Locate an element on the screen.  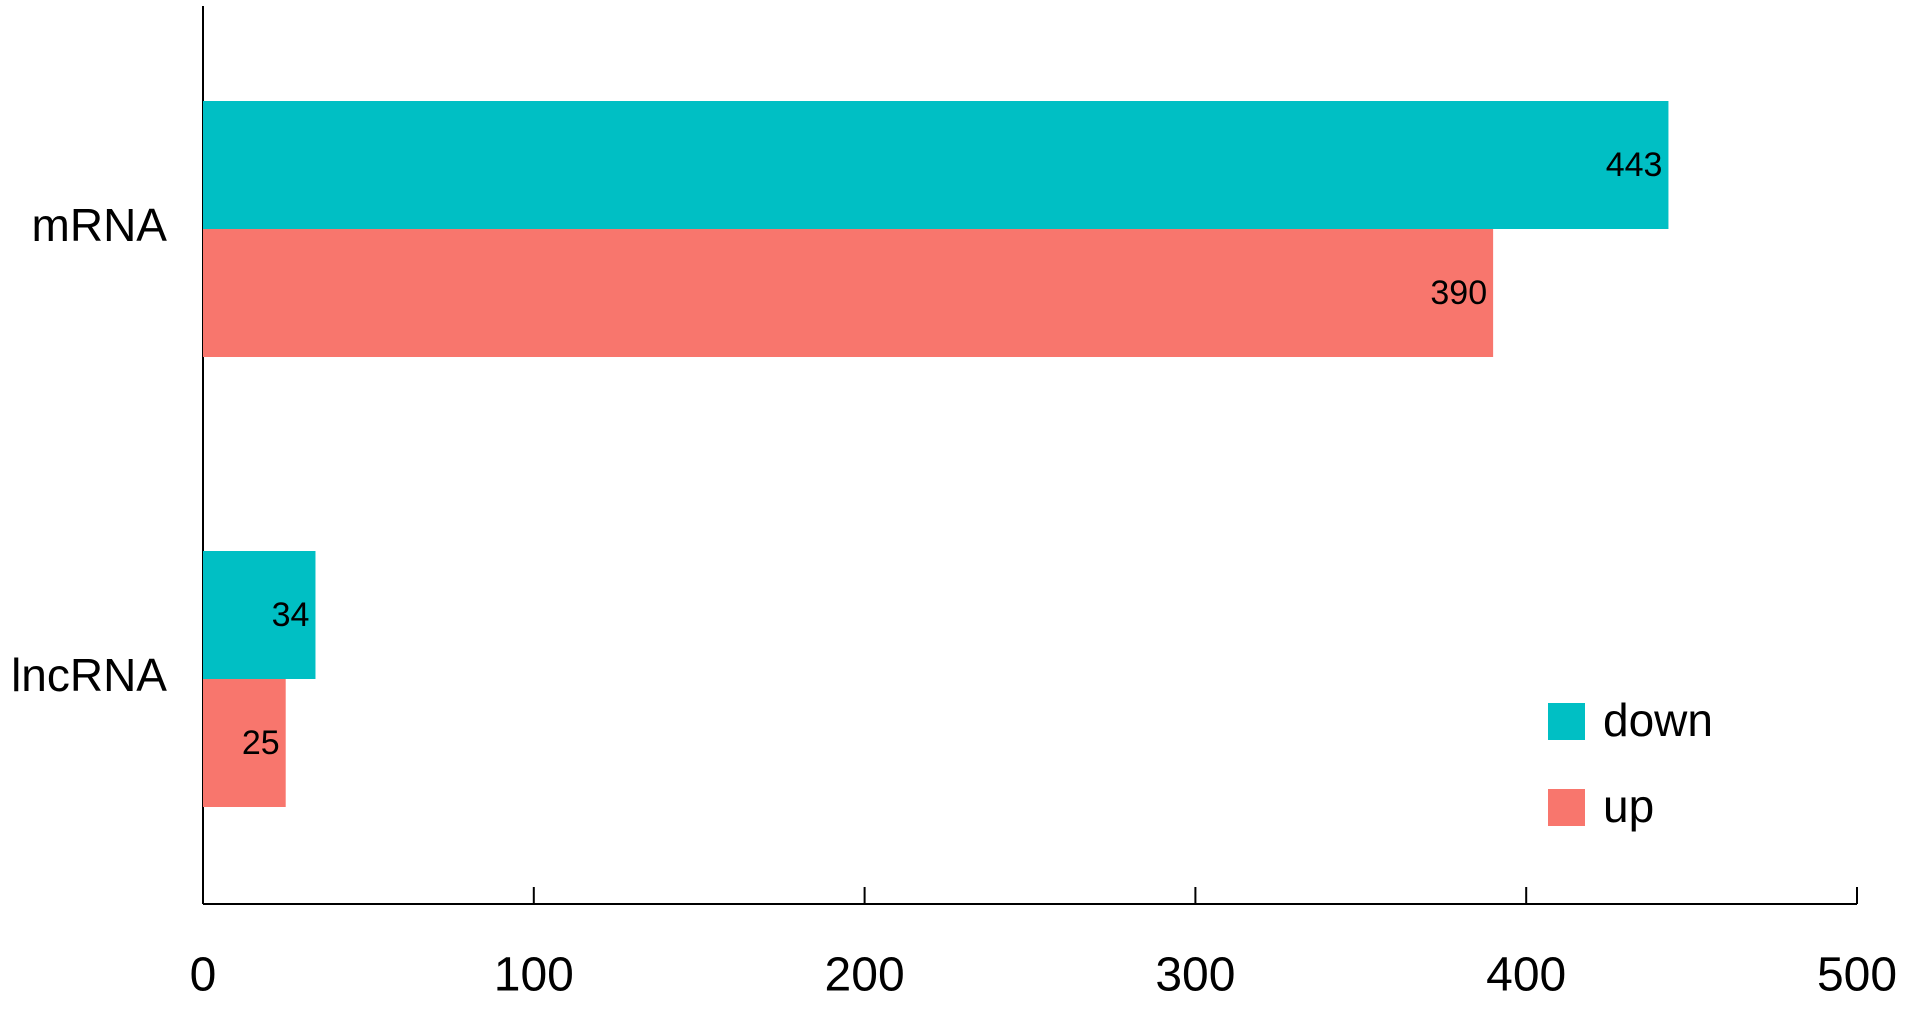
legend-label: down is located at coordinates (1658, 720).